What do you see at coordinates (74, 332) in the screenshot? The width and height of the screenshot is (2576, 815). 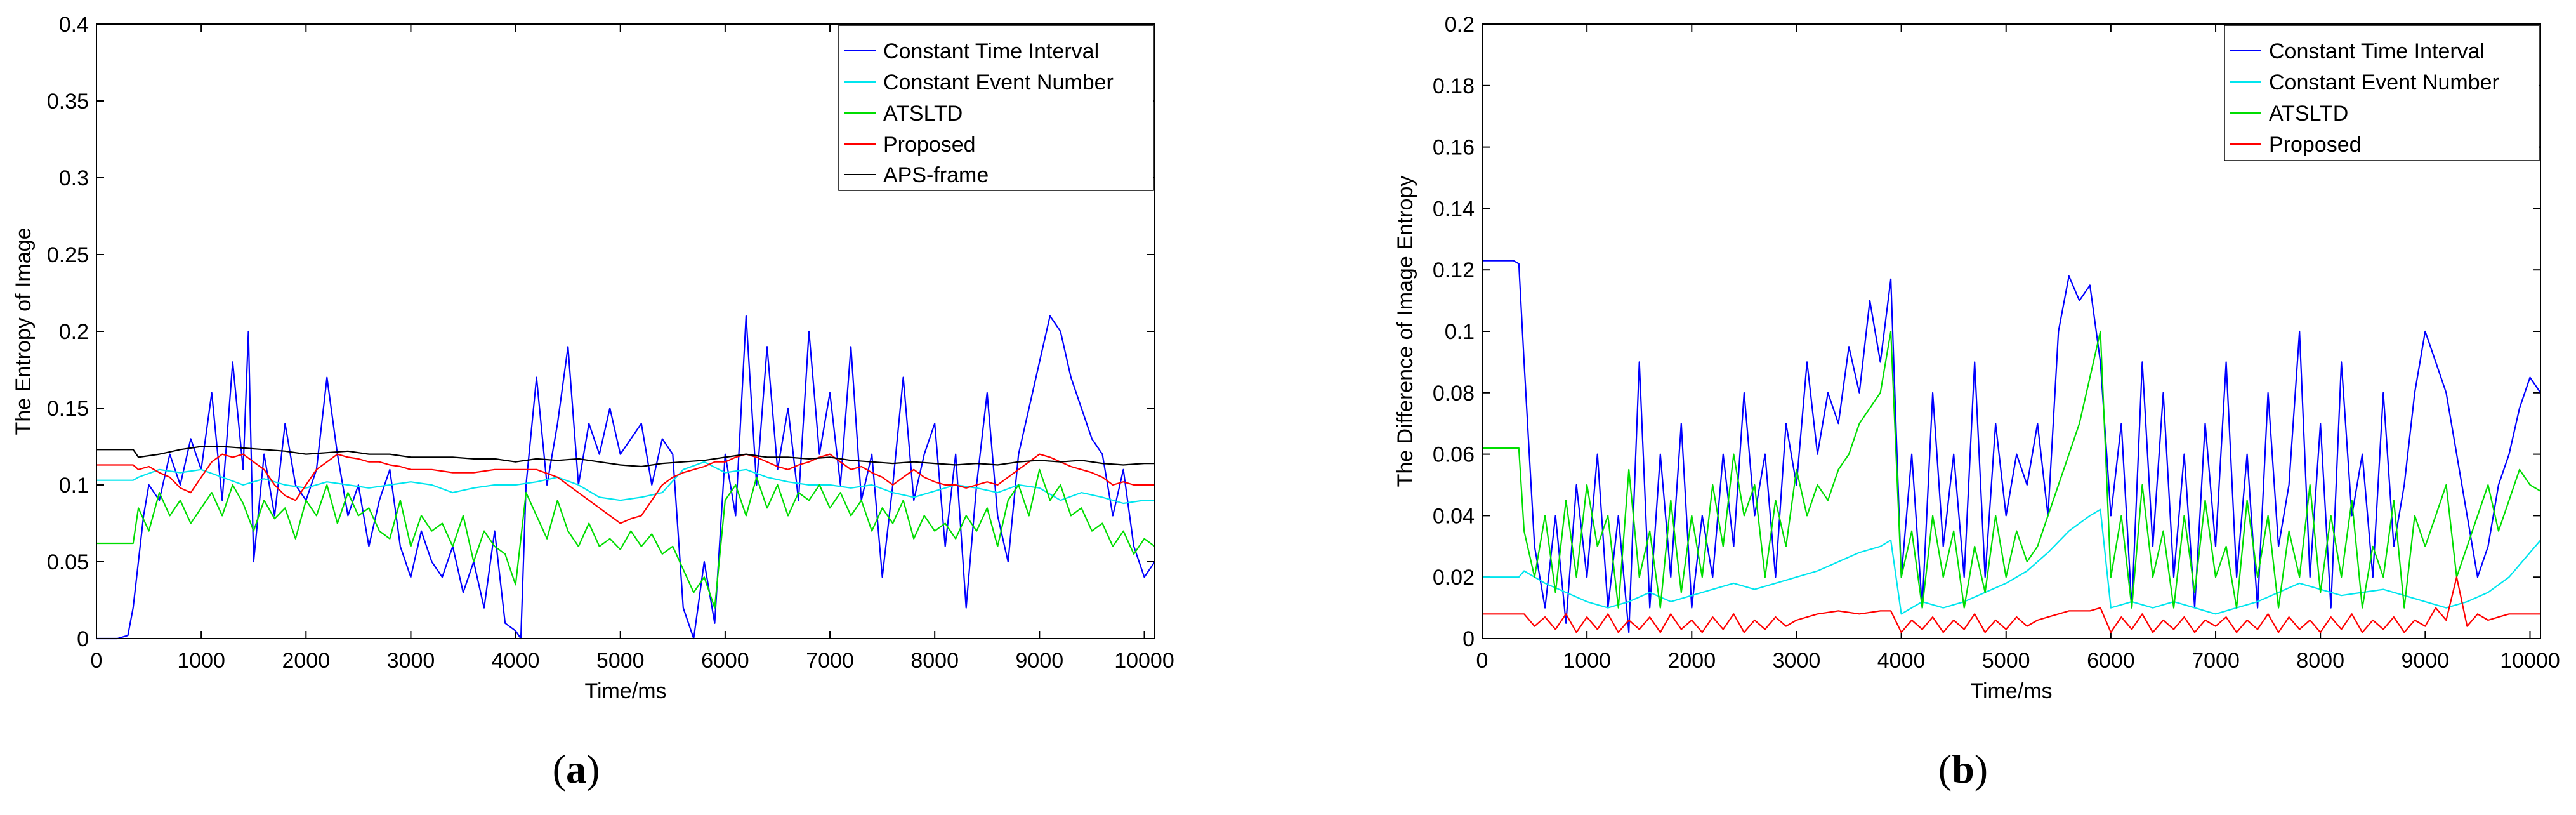 I see `y-tick-label-a: 0.2` at bounding box center [74, 332].